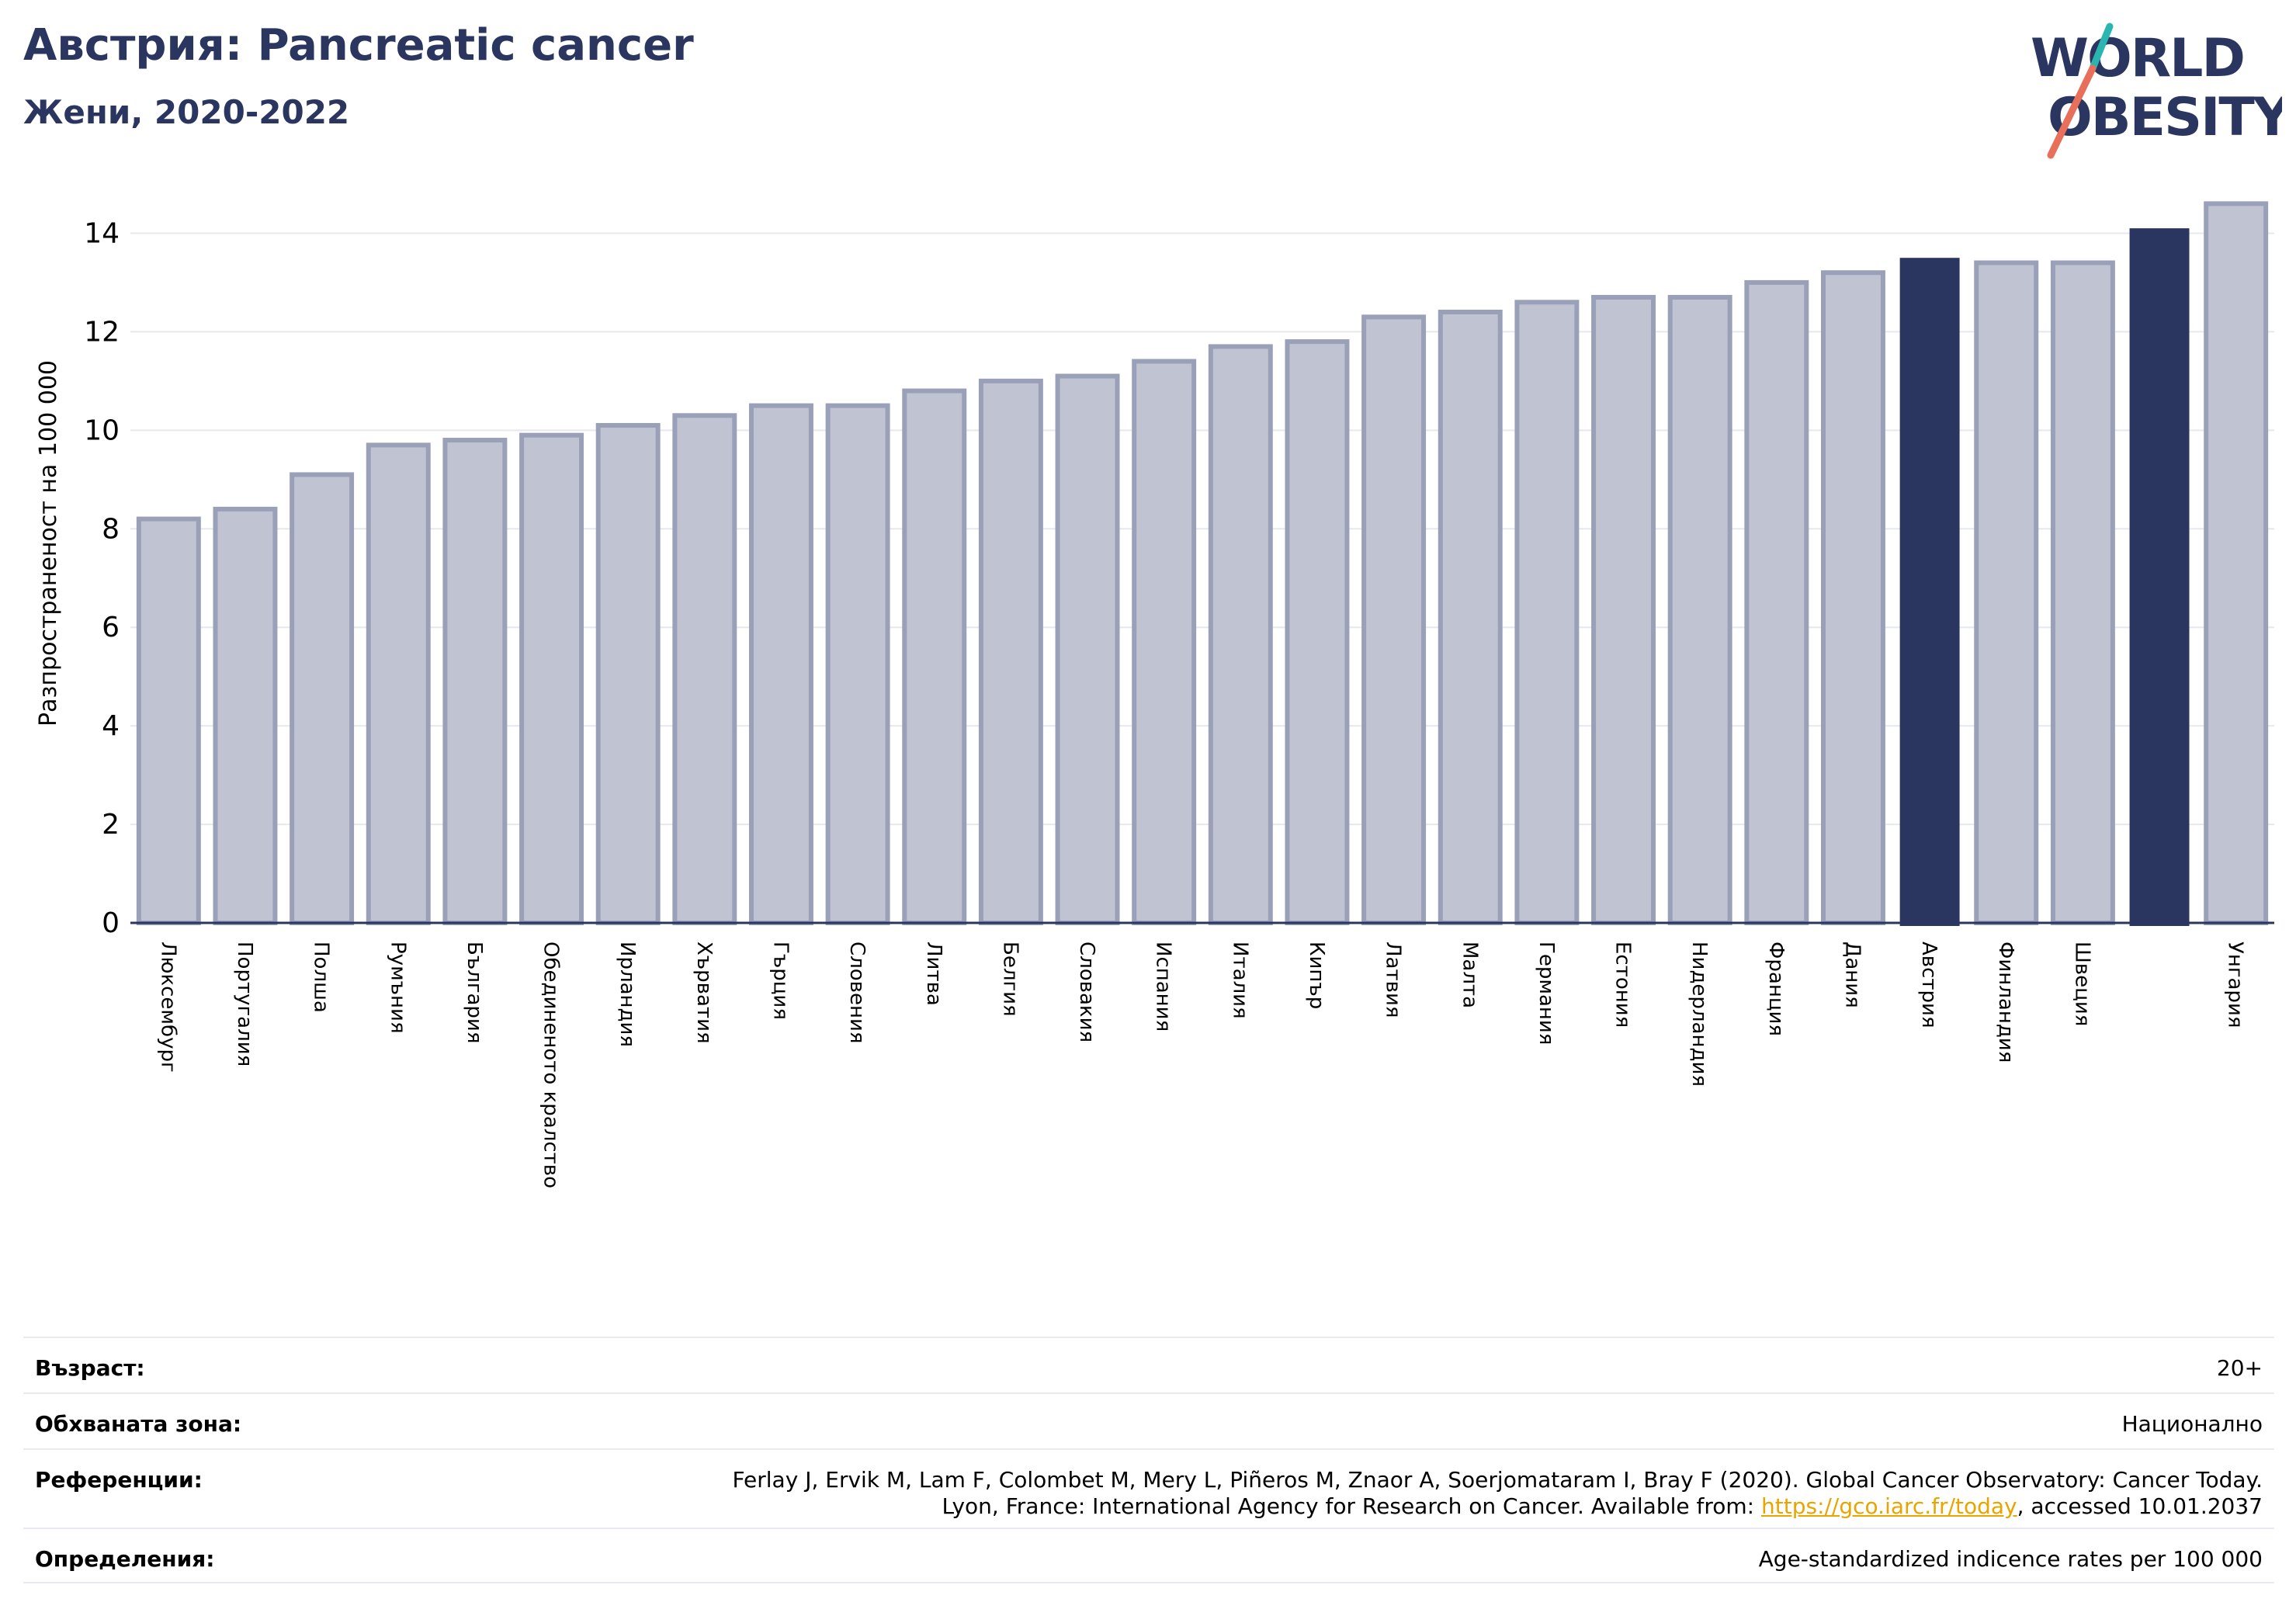  What do you see at coordinates (2101, 47) in the screenshot?
I see `logo-slash-top` at bounding box center [2101, 47].